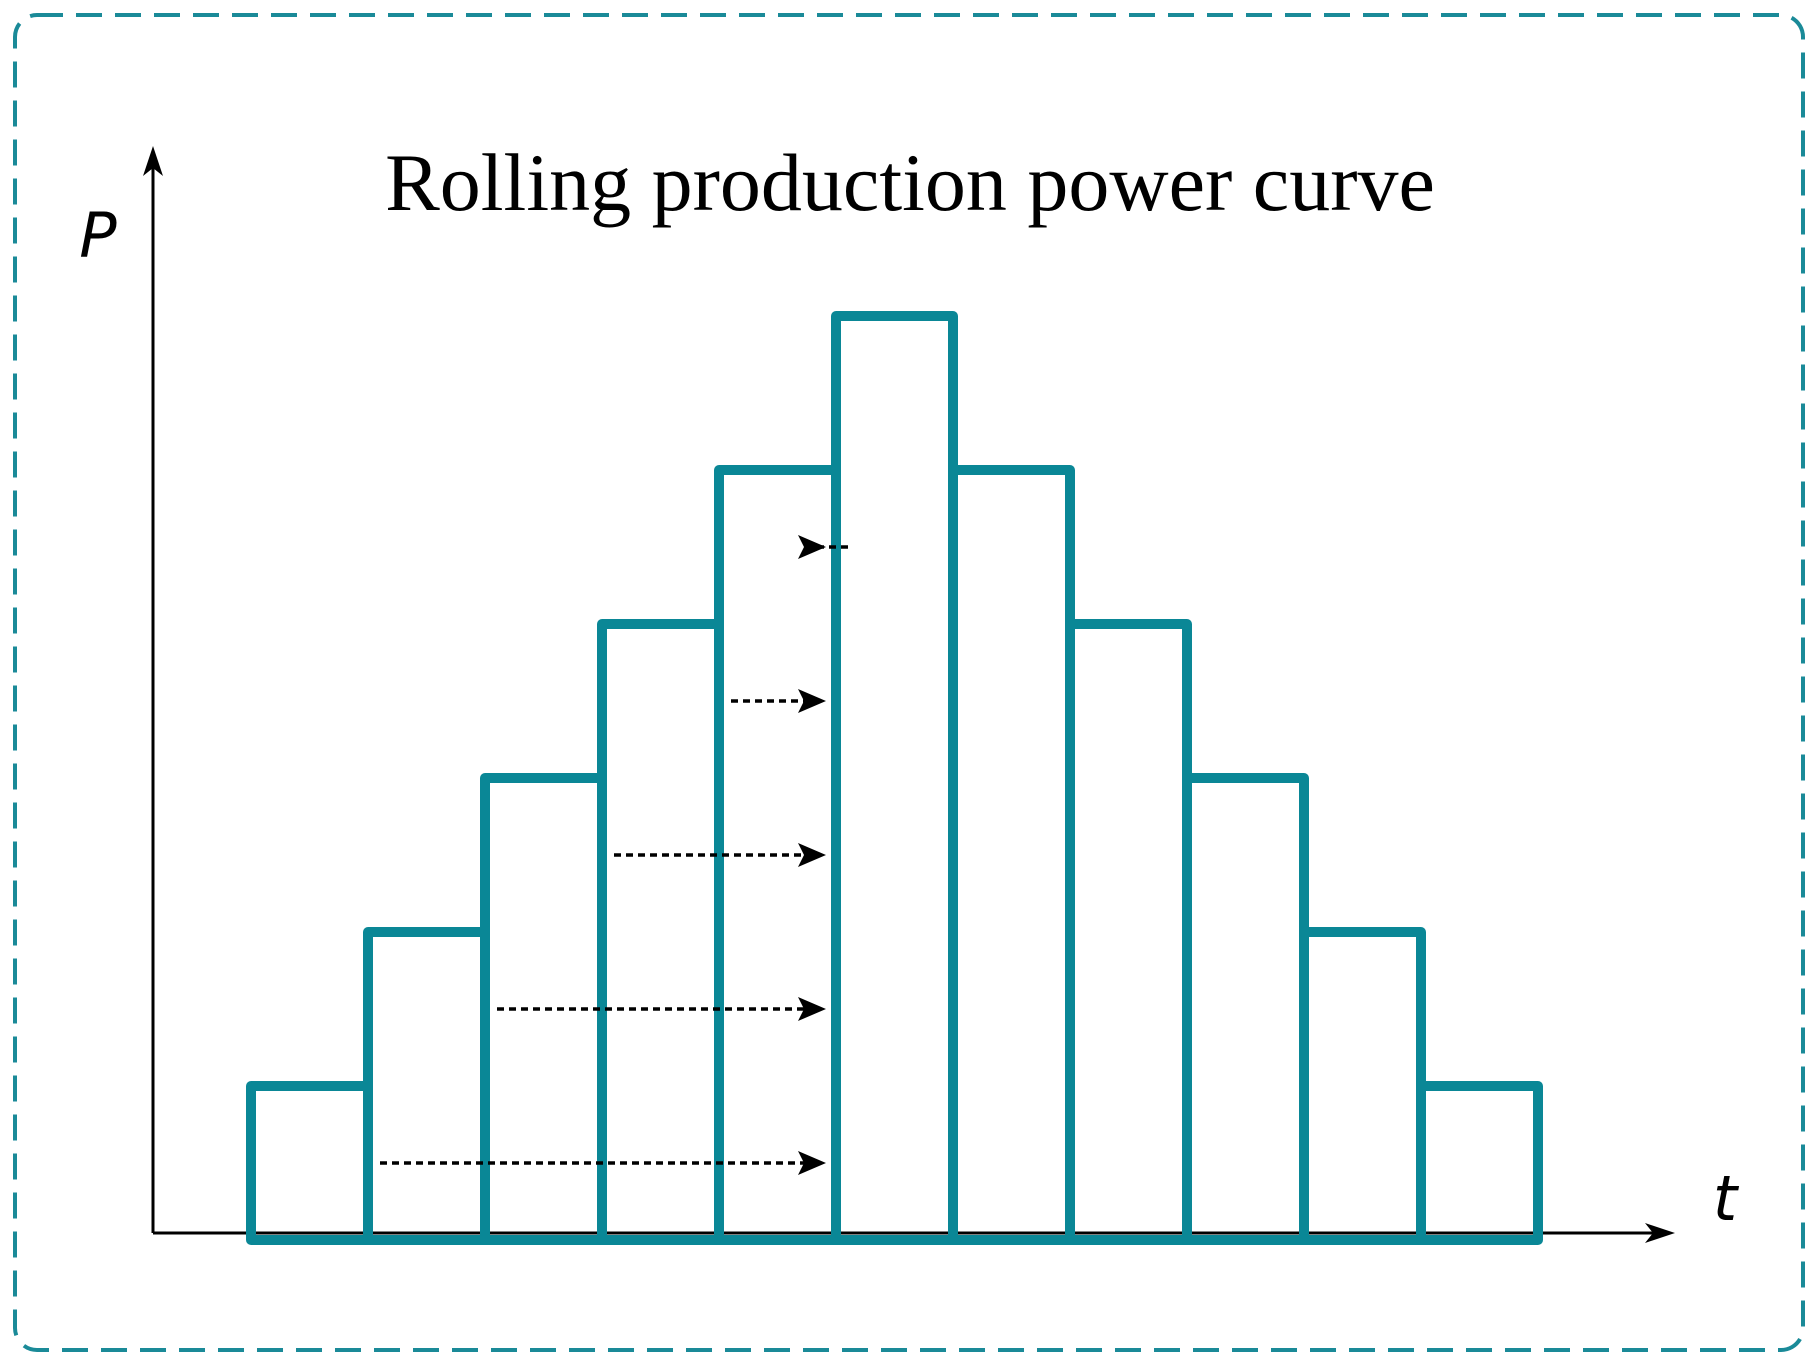 The width and height of the screenshot is (1818, 1365). What do you see at coordinates (98, 235) in the screenshot?
I see `y-axis-label: P` at bounding box center [98, 235].